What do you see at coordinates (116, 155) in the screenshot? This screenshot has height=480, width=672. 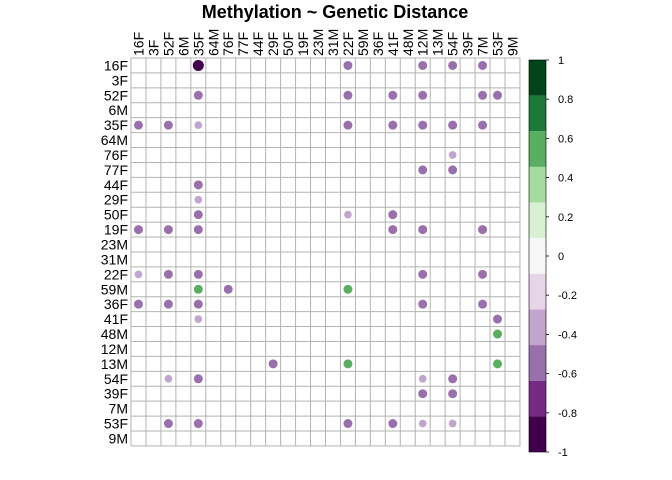 I see `row-label: 76F` at bounding box center [116, 155].